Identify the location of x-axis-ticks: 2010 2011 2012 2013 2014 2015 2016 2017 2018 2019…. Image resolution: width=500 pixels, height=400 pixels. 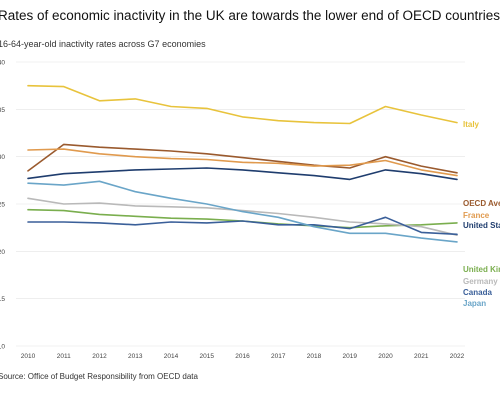
(243, 356).